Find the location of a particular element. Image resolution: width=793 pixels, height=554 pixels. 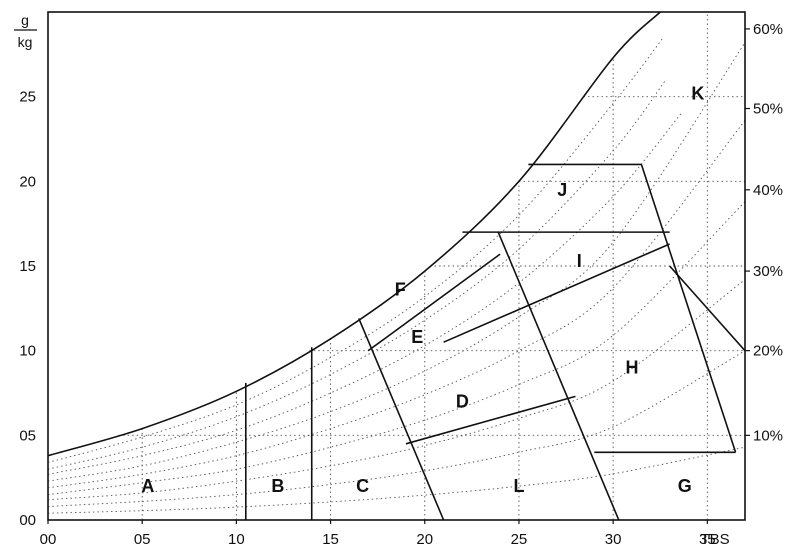

zone-label-j: J is located at coordinates (562, 190).